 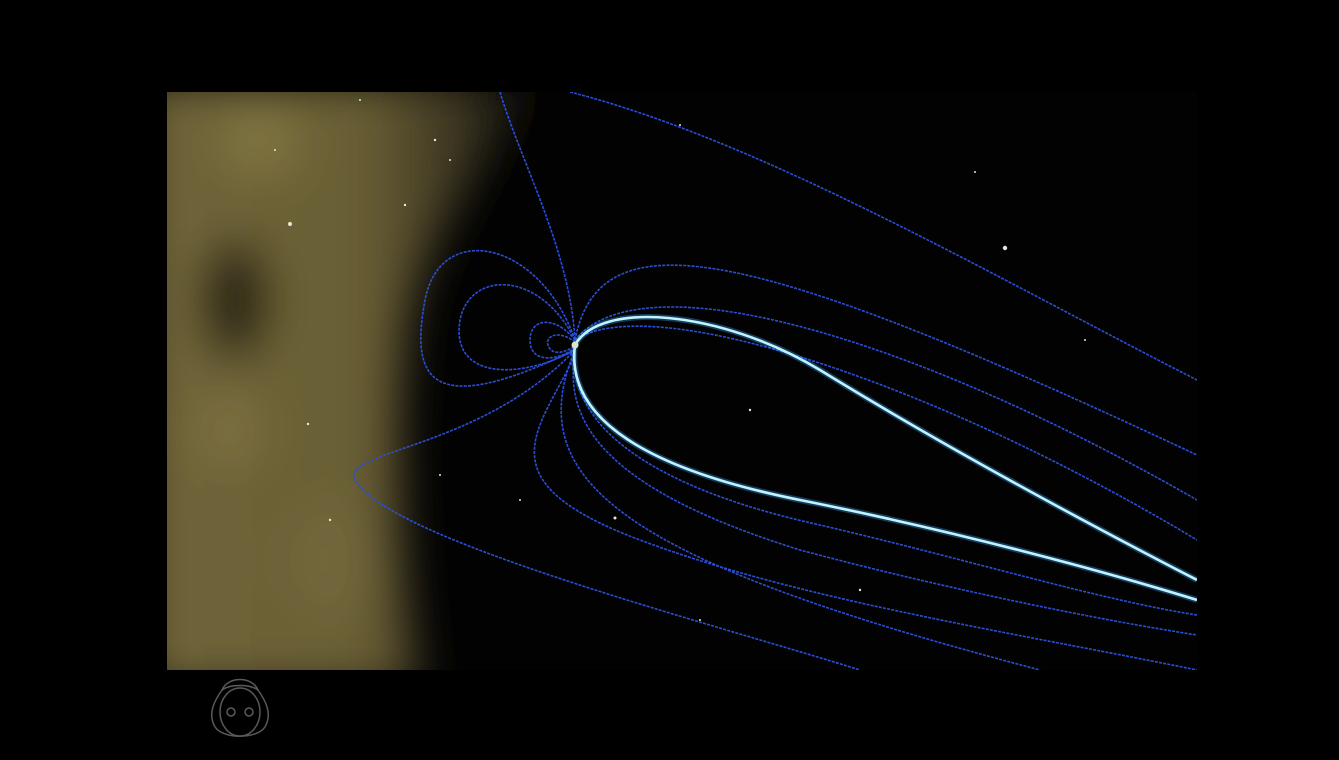 What do you see at coordinates (240, 707) in the screenshot?
I see `avatar-icon` at bounding box center [240, 707].